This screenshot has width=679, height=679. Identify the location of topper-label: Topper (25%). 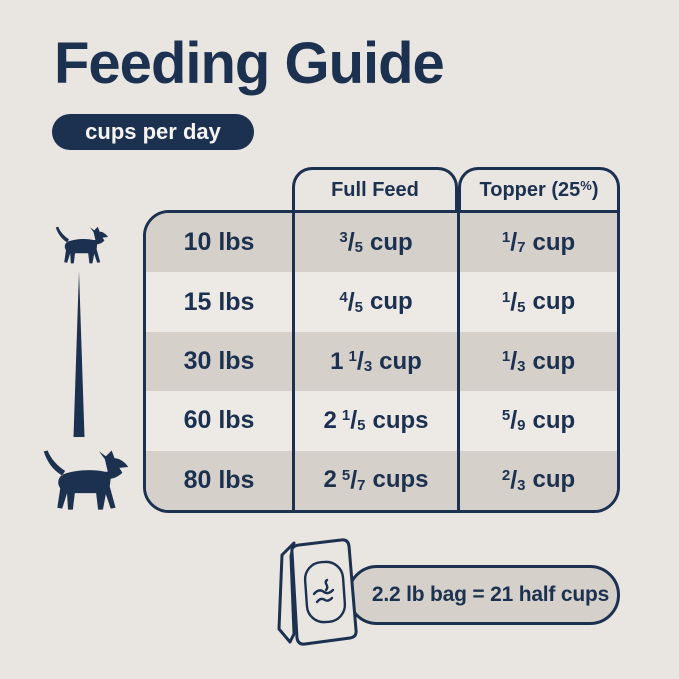
(539, 189).